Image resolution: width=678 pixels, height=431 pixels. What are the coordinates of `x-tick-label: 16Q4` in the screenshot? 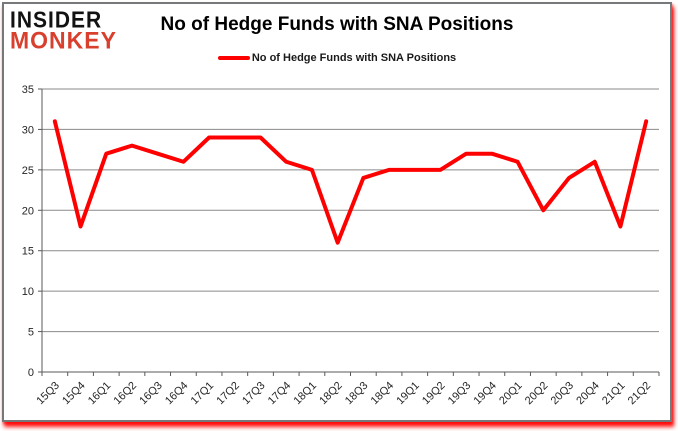 It's located at (177, 394).